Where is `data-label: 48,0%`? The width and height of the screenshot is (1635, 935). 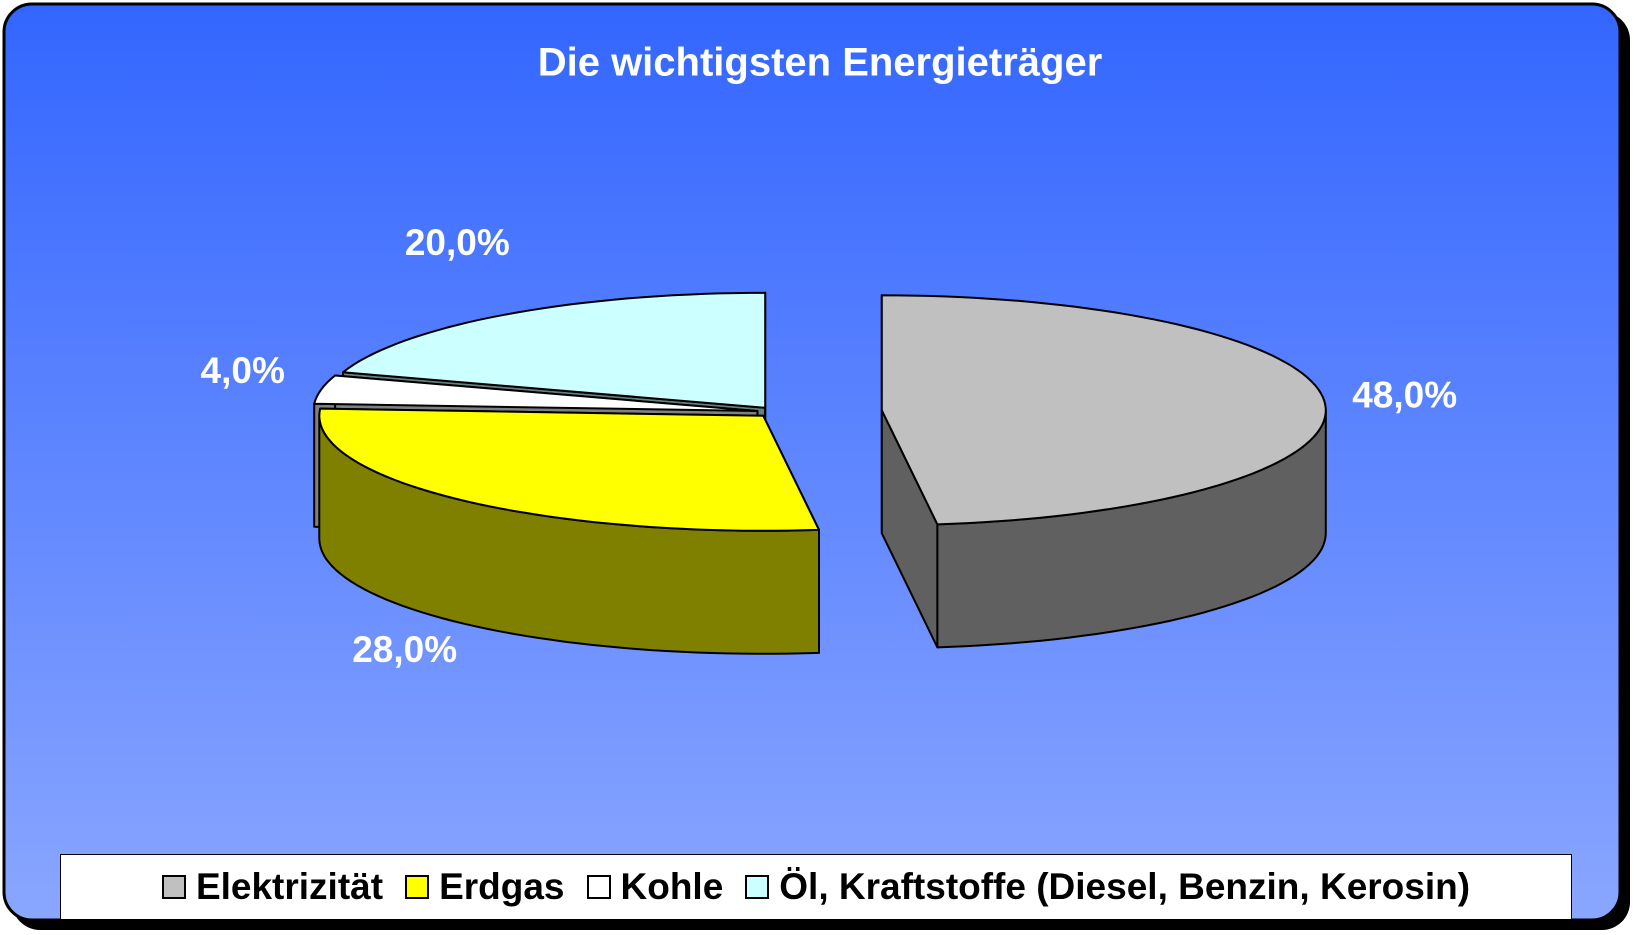
data-label: 48,0% is located at coordinates (1404, 394).